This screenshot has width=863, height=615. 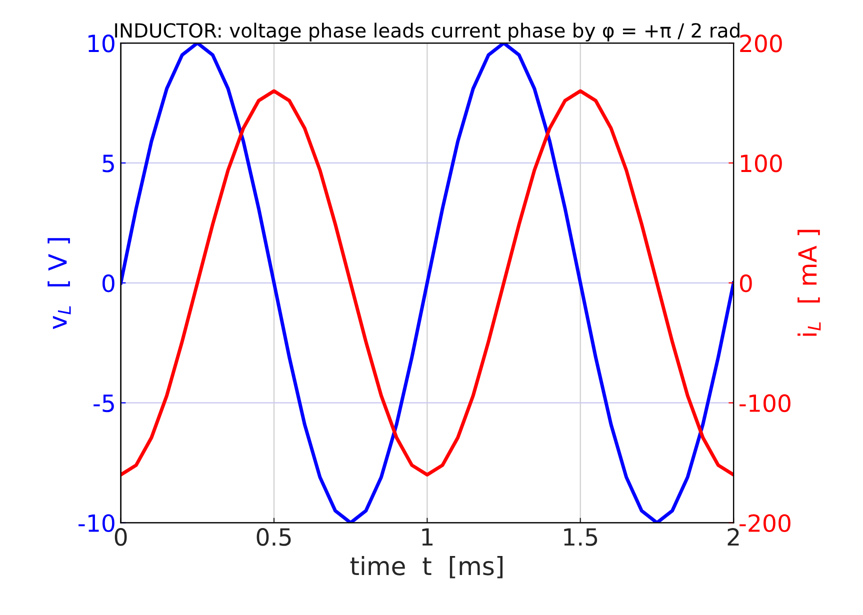 What do you see at coordinates (809, 283) in the screenshot?
I see `y2-axis-title: i$_{L}$ [ mA ]` at bounding box center [809, 283].